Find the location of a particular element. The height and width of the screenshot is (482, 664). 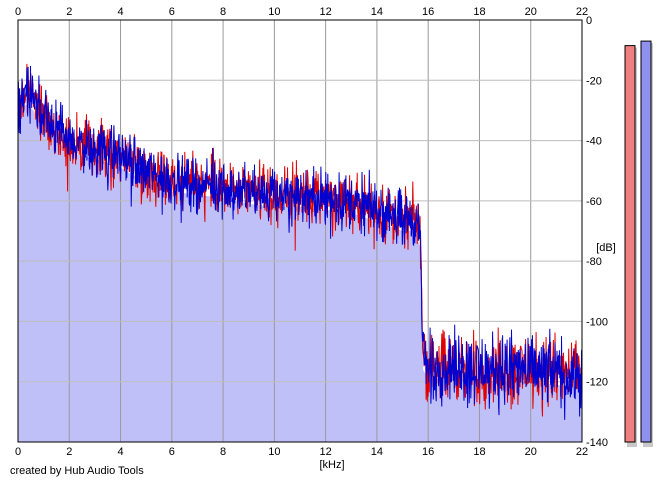

x-axis-bottom: 0 2 4 6 8 10 12 14 16 18 20 22 is located at coordinates (301, 452).